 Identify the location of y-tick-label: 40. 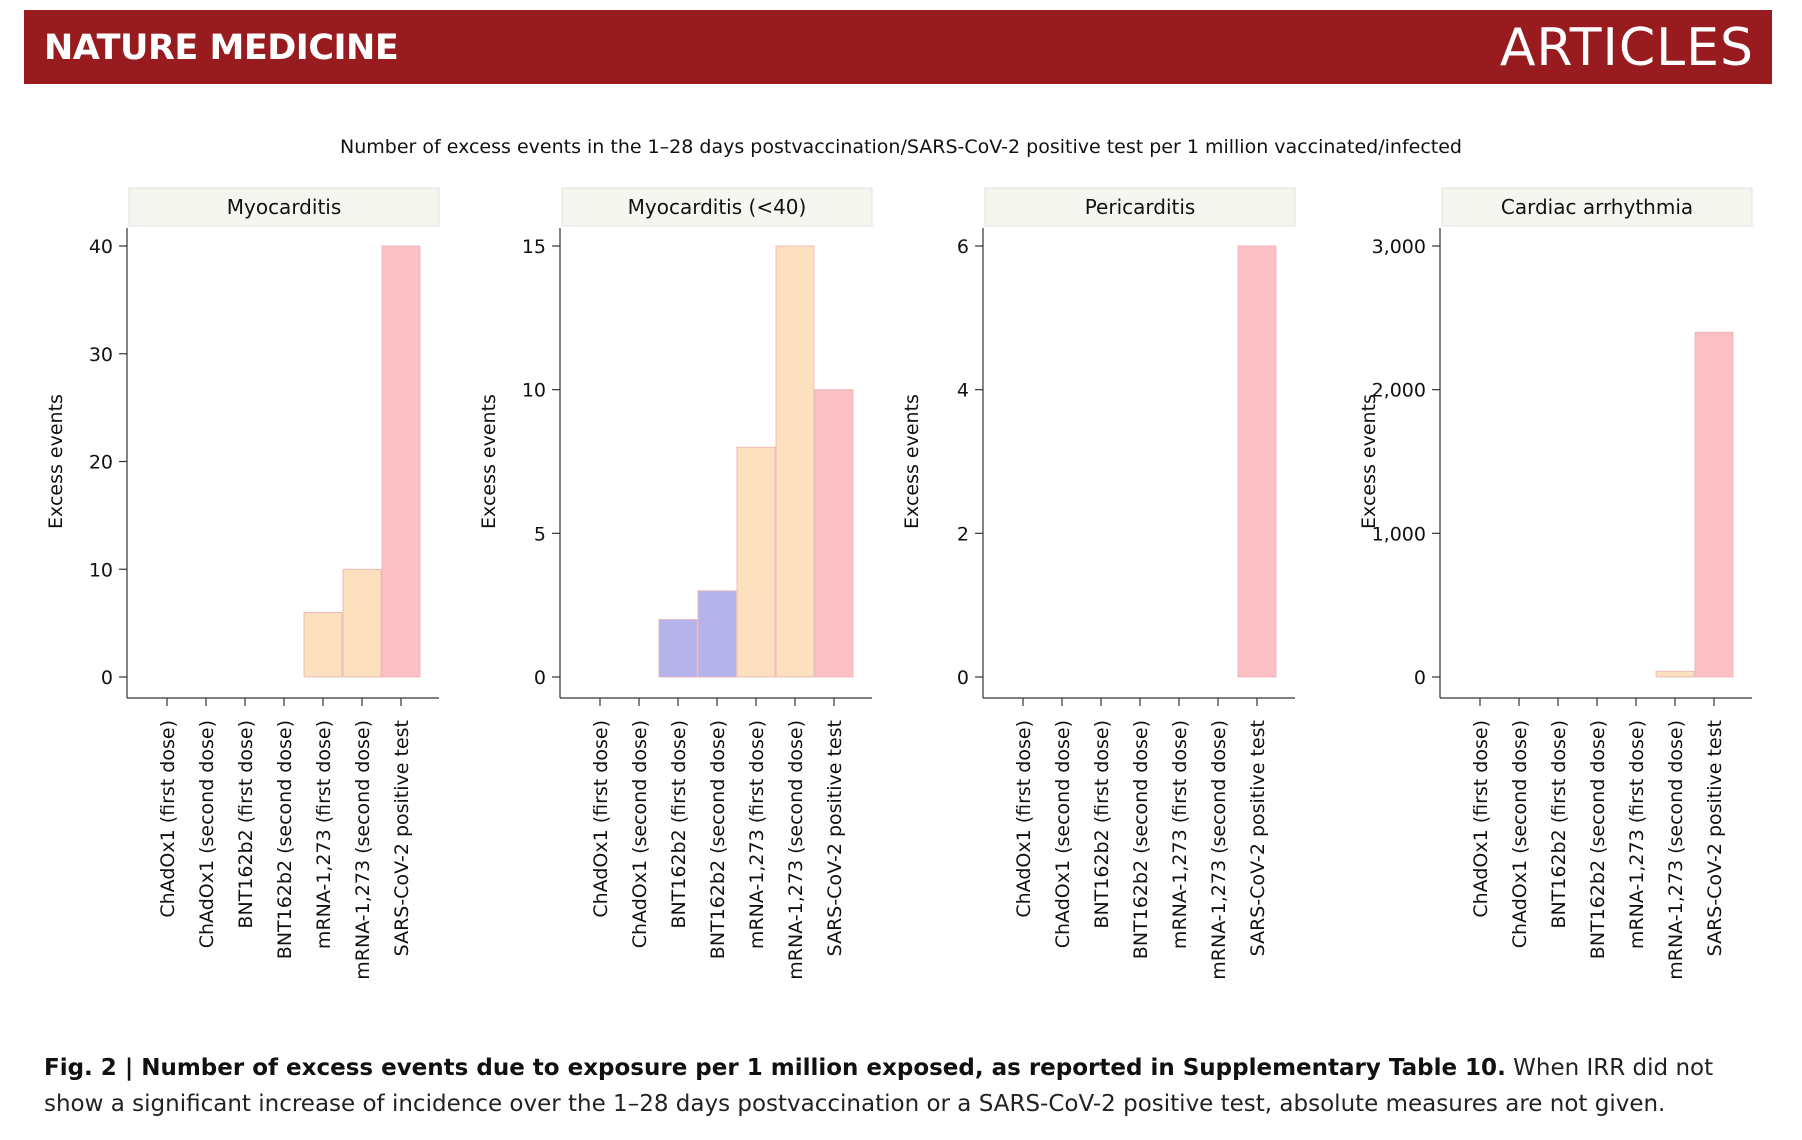
(101, 247).